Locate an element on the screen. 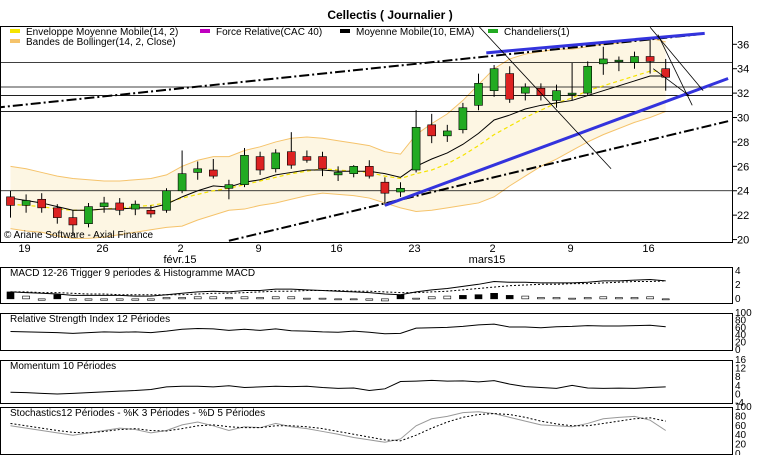  month-label: mars15 is located at coordinates (487, 260).